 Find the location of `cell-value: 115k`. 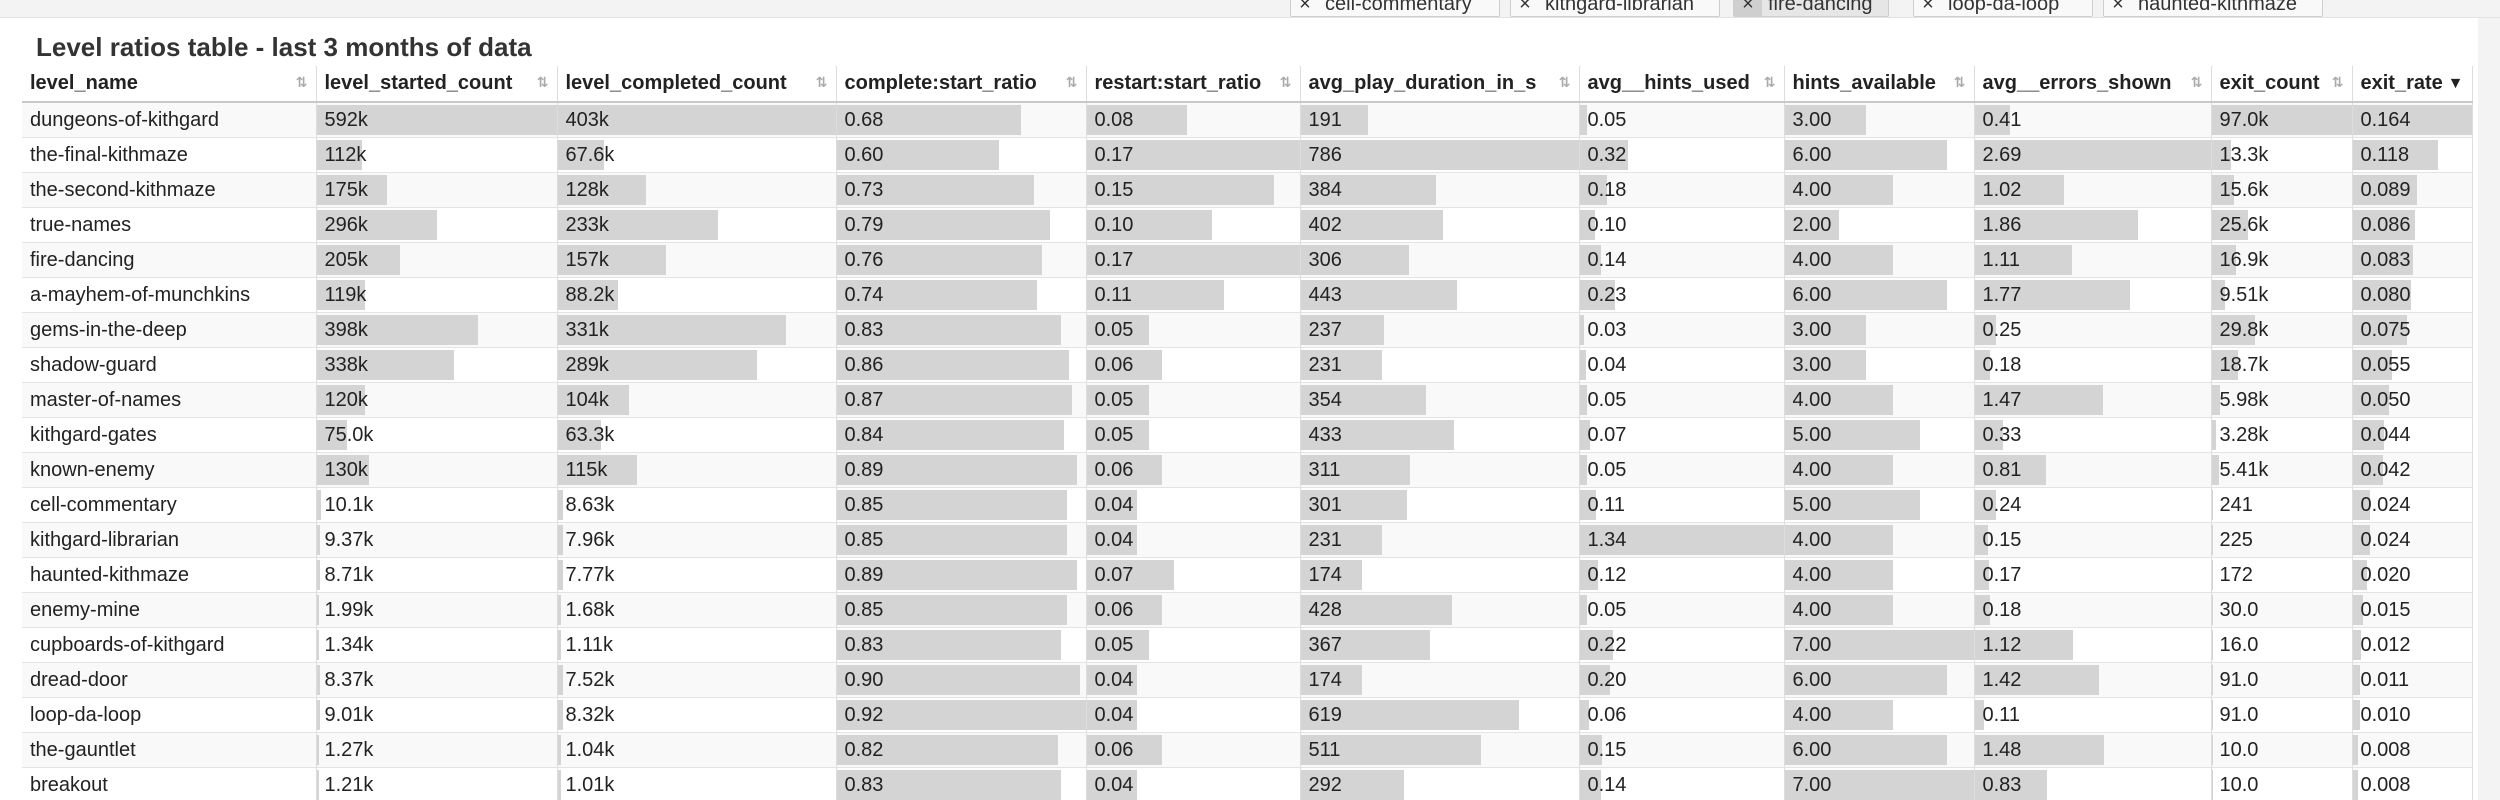

cell-value: 115k is located at coordinates (586, 470).